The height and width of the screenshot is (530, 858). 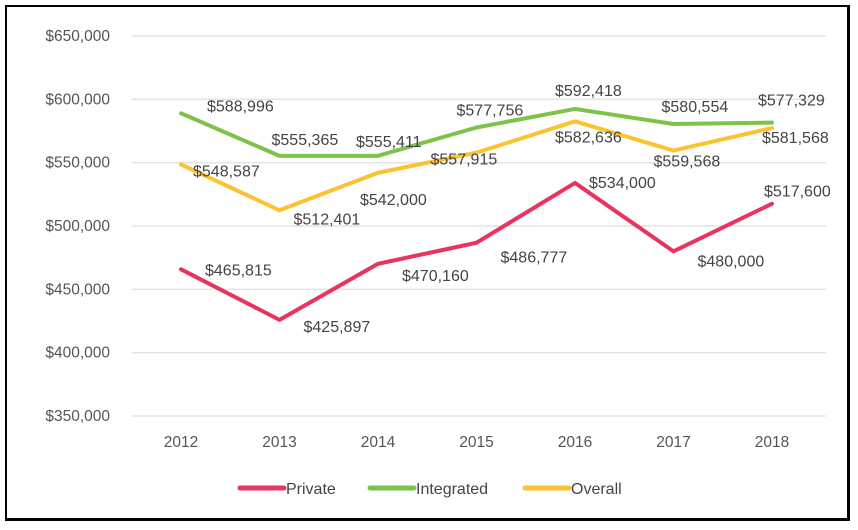 I want to click on data-label-integrated: $555,411, so click(x=389, y=142).